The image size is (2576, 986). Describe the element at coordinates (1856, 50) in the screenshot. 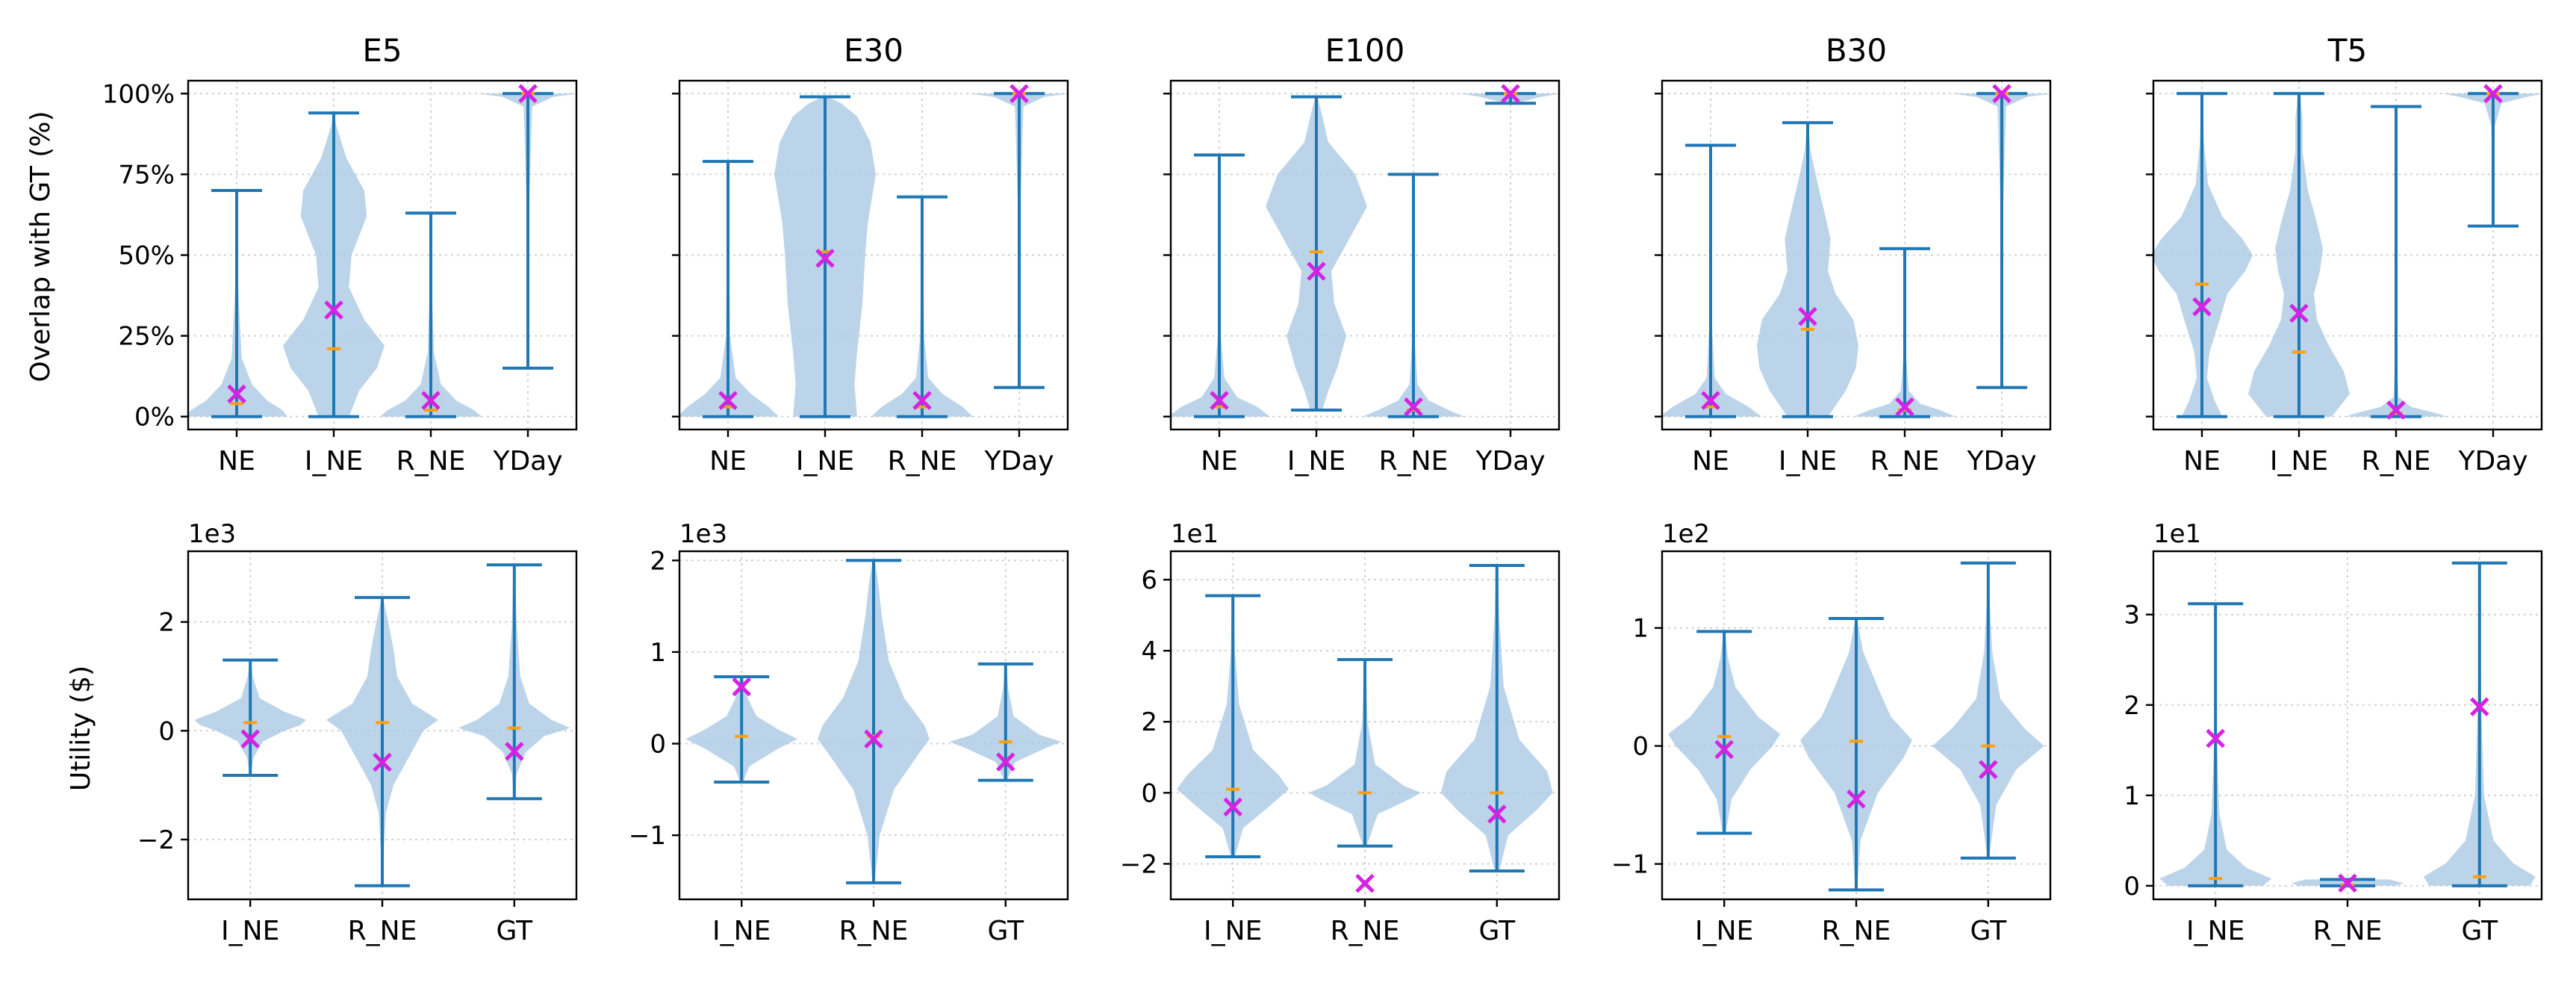

I see `panel-title: B30` at that location.